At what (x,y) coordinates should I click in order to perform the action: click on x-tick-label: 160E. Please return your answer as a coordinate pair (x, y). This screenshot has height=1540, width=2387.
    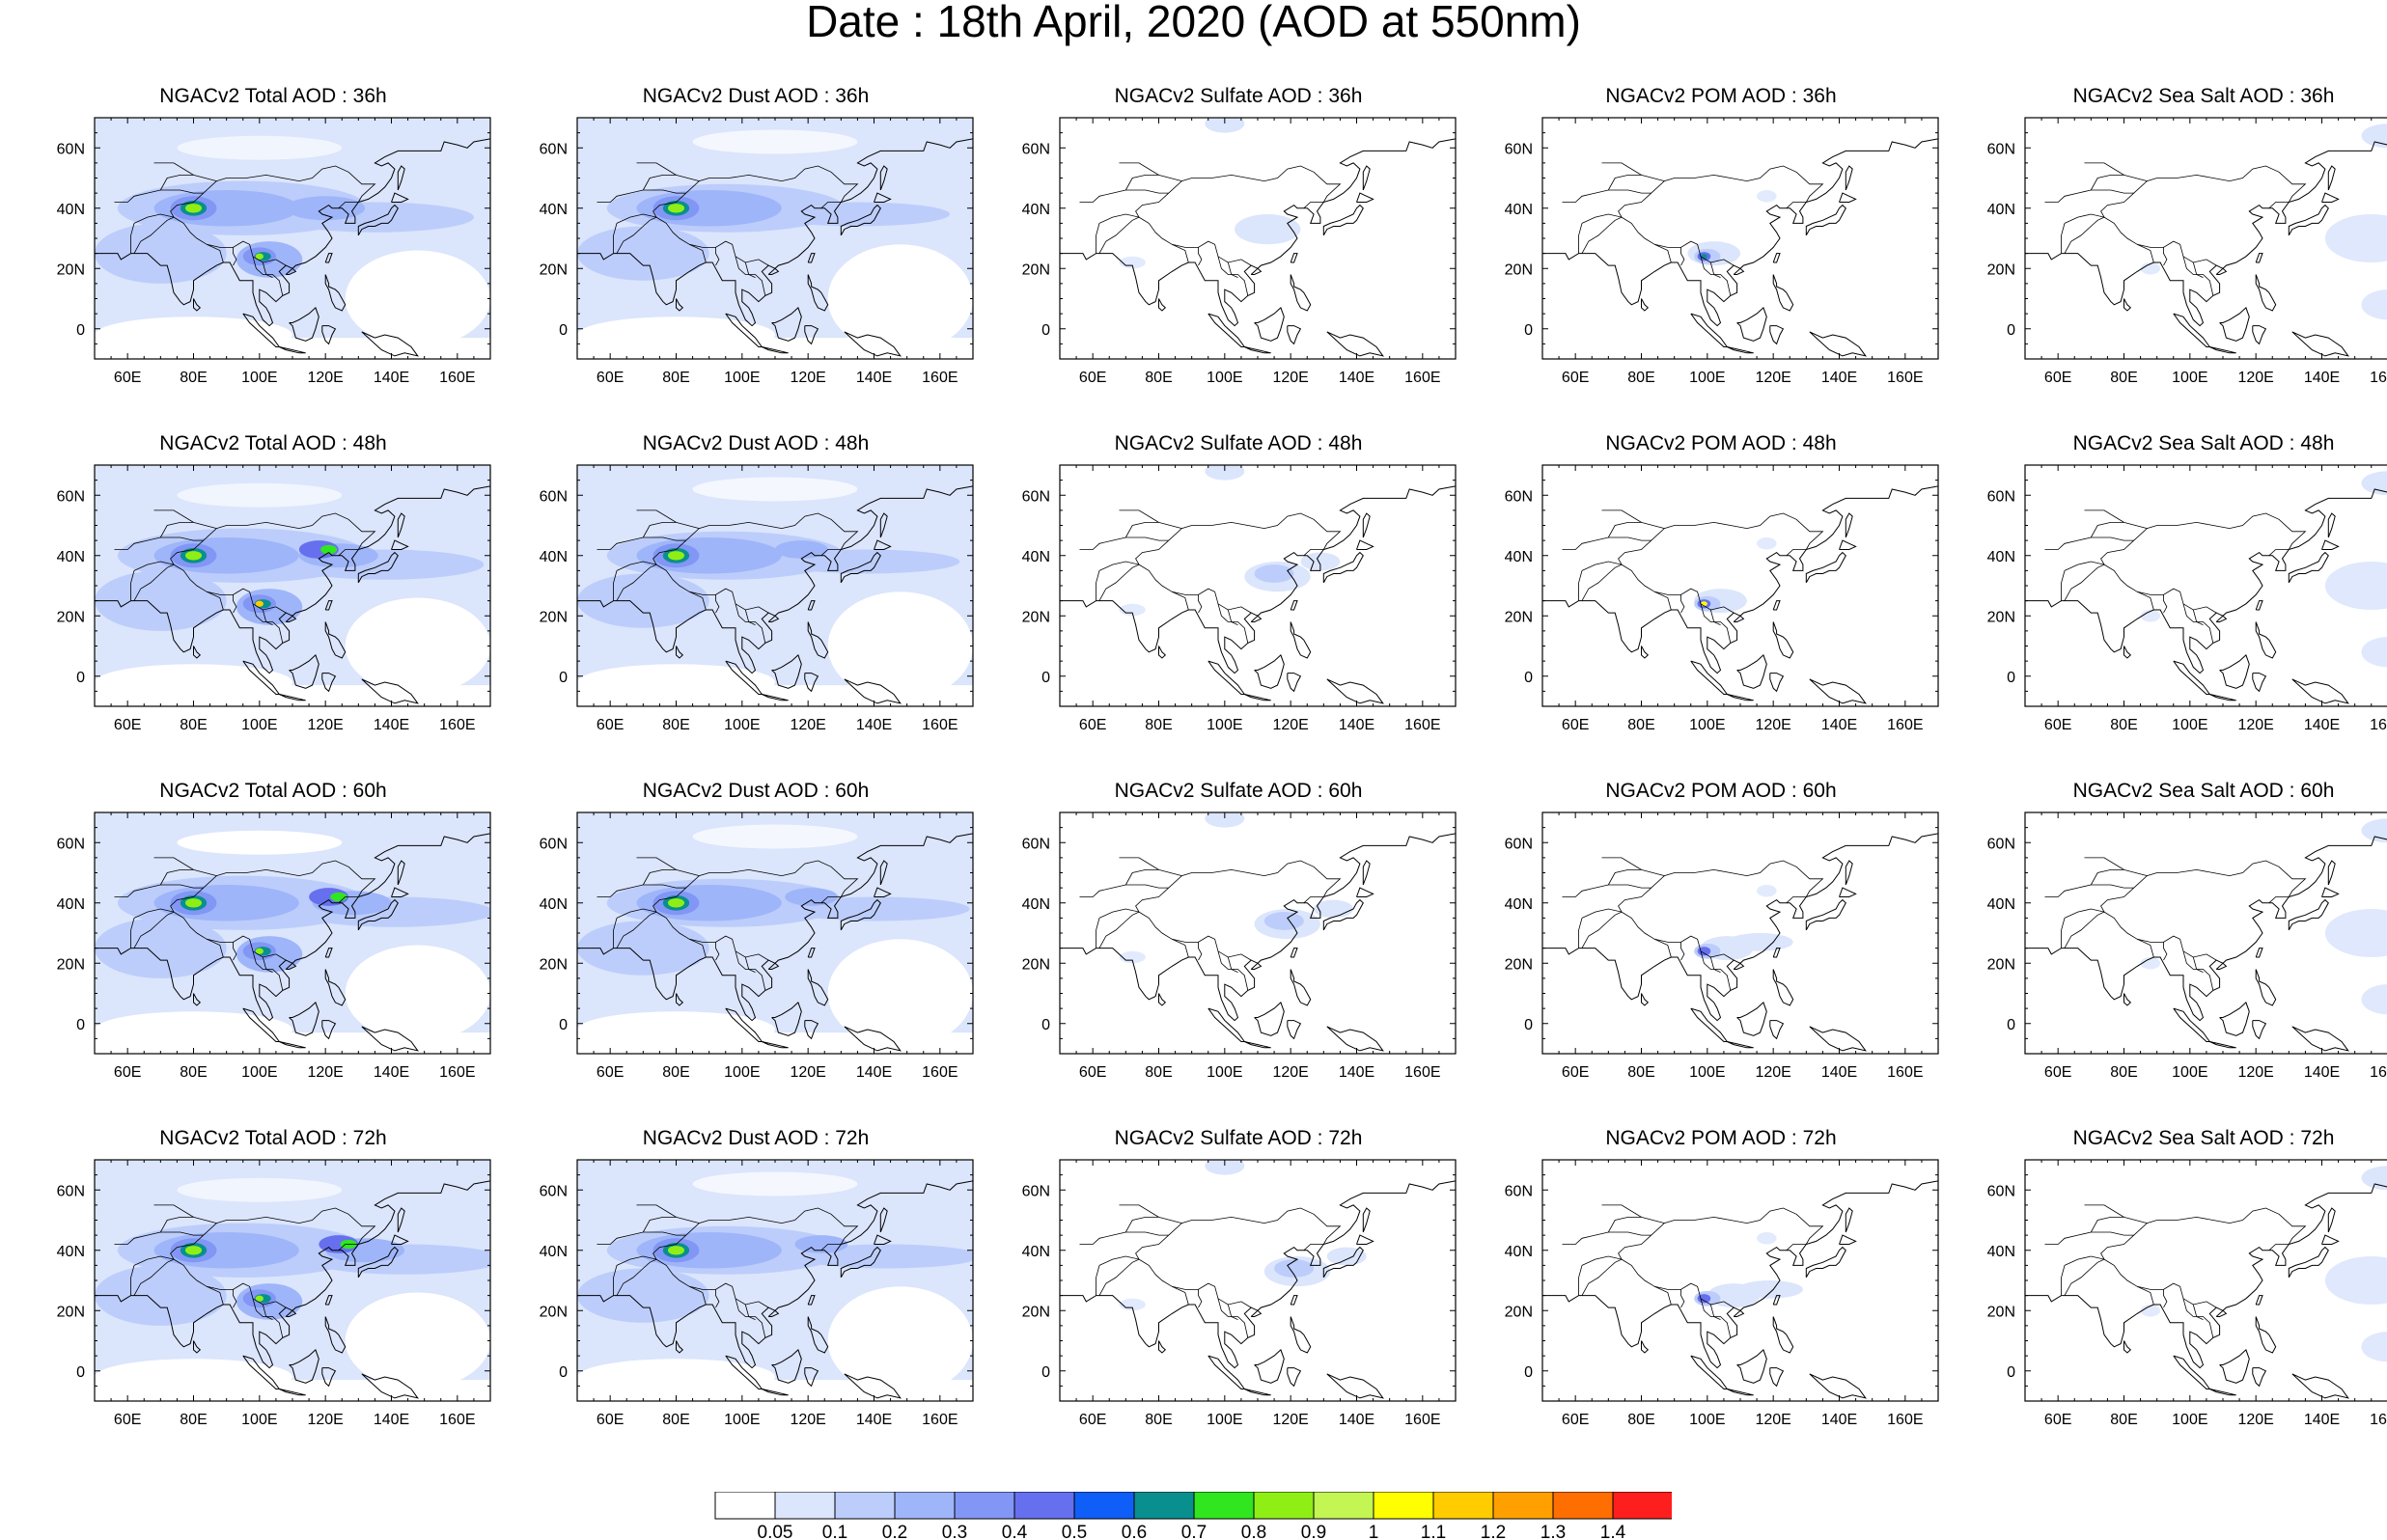
    Looking at the image, I should click on (1905, 1420).